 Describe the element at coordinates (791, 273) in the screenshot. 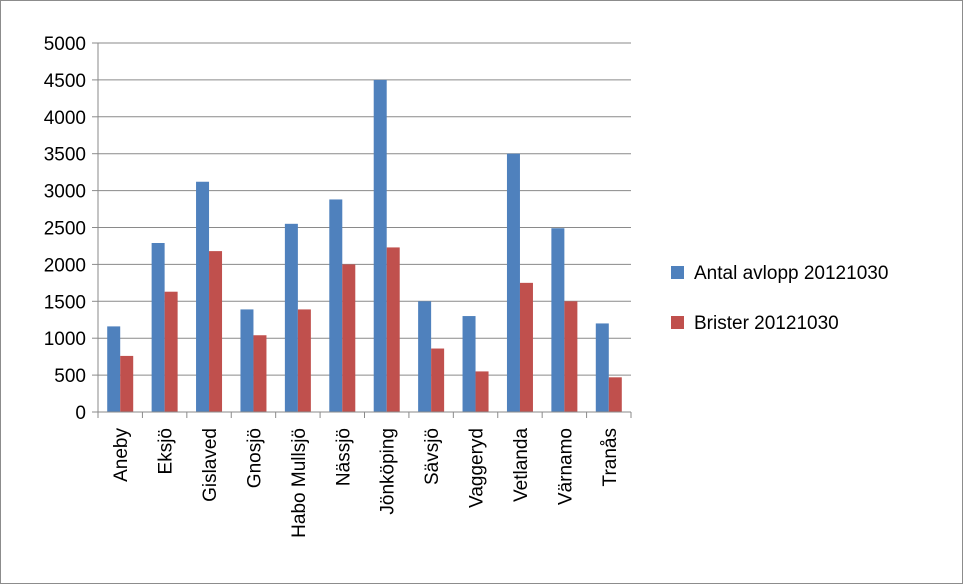

I see `legend-label-0: Antal avlopp 20121030` at that location.